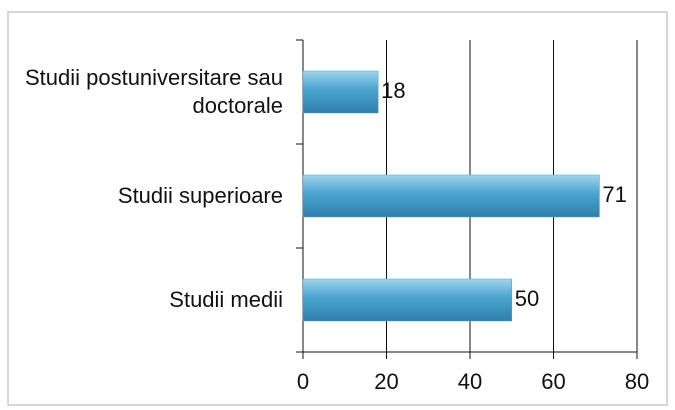 Image resolution: width=675 pixels, height=410 pixels. Describe the element at coordinates (470, 381) in the screenshot. I see `x-tick-label: 40` at that location.